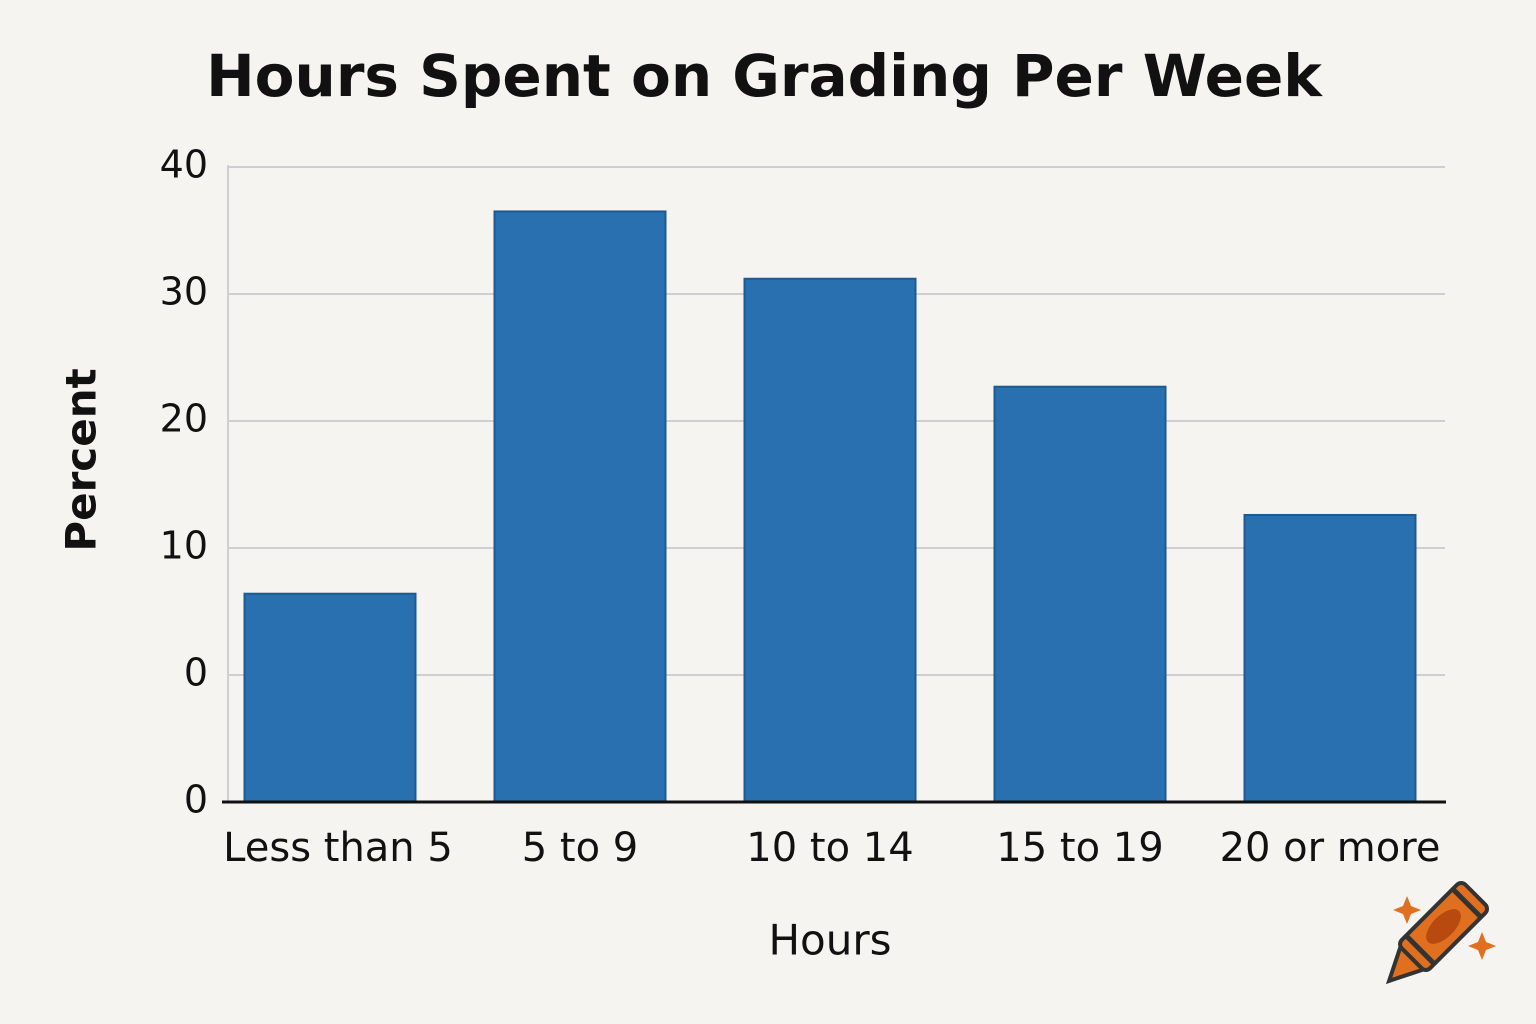 This screenshot has height=1024, width=1536. Describe the element at coordinates (81, 459) in the screenshot. I see `y-axis-label: Percent` at that location.